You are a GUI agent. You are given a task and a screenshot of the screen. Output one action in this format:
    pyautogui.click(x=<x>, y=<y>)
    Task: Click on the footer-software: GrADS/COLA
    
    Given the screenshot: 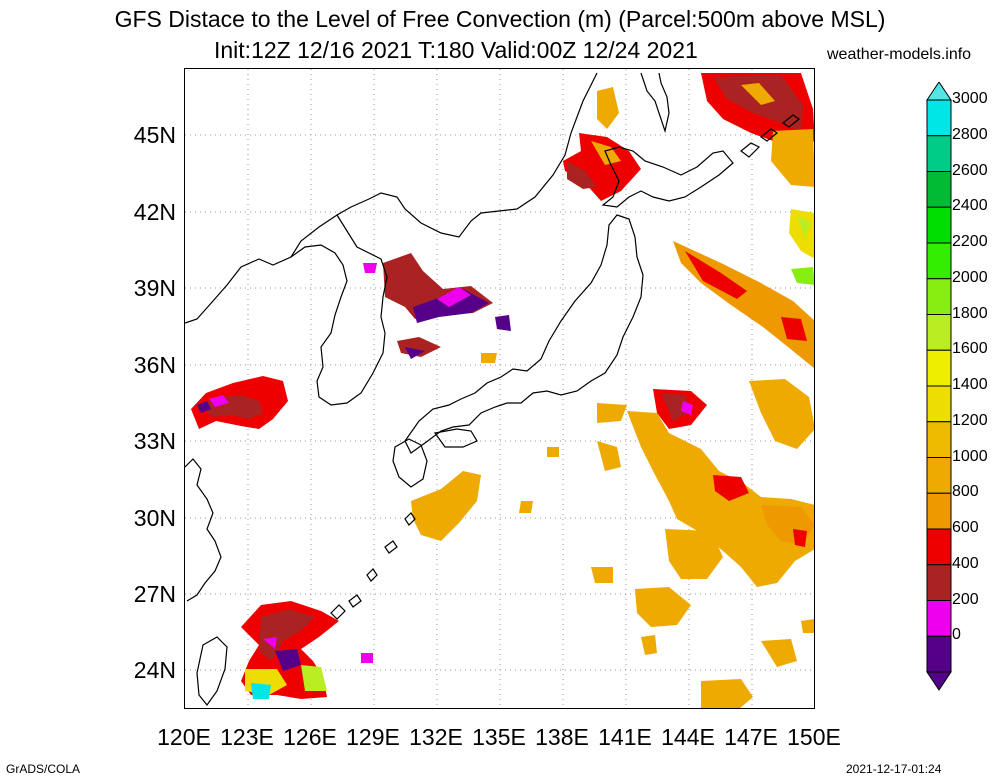 What is the action you would take?
    pyautogui.click(x=43, y=769)
    